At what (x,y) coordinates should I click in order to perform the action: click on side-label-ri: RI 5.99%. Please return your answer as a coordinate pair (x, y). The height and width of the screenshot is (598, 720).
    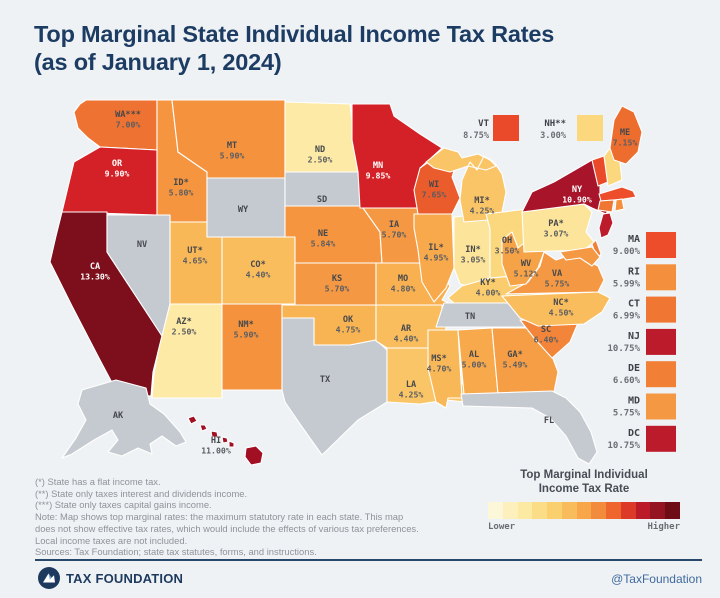
    Looking at the image, I should click on (627, 277).